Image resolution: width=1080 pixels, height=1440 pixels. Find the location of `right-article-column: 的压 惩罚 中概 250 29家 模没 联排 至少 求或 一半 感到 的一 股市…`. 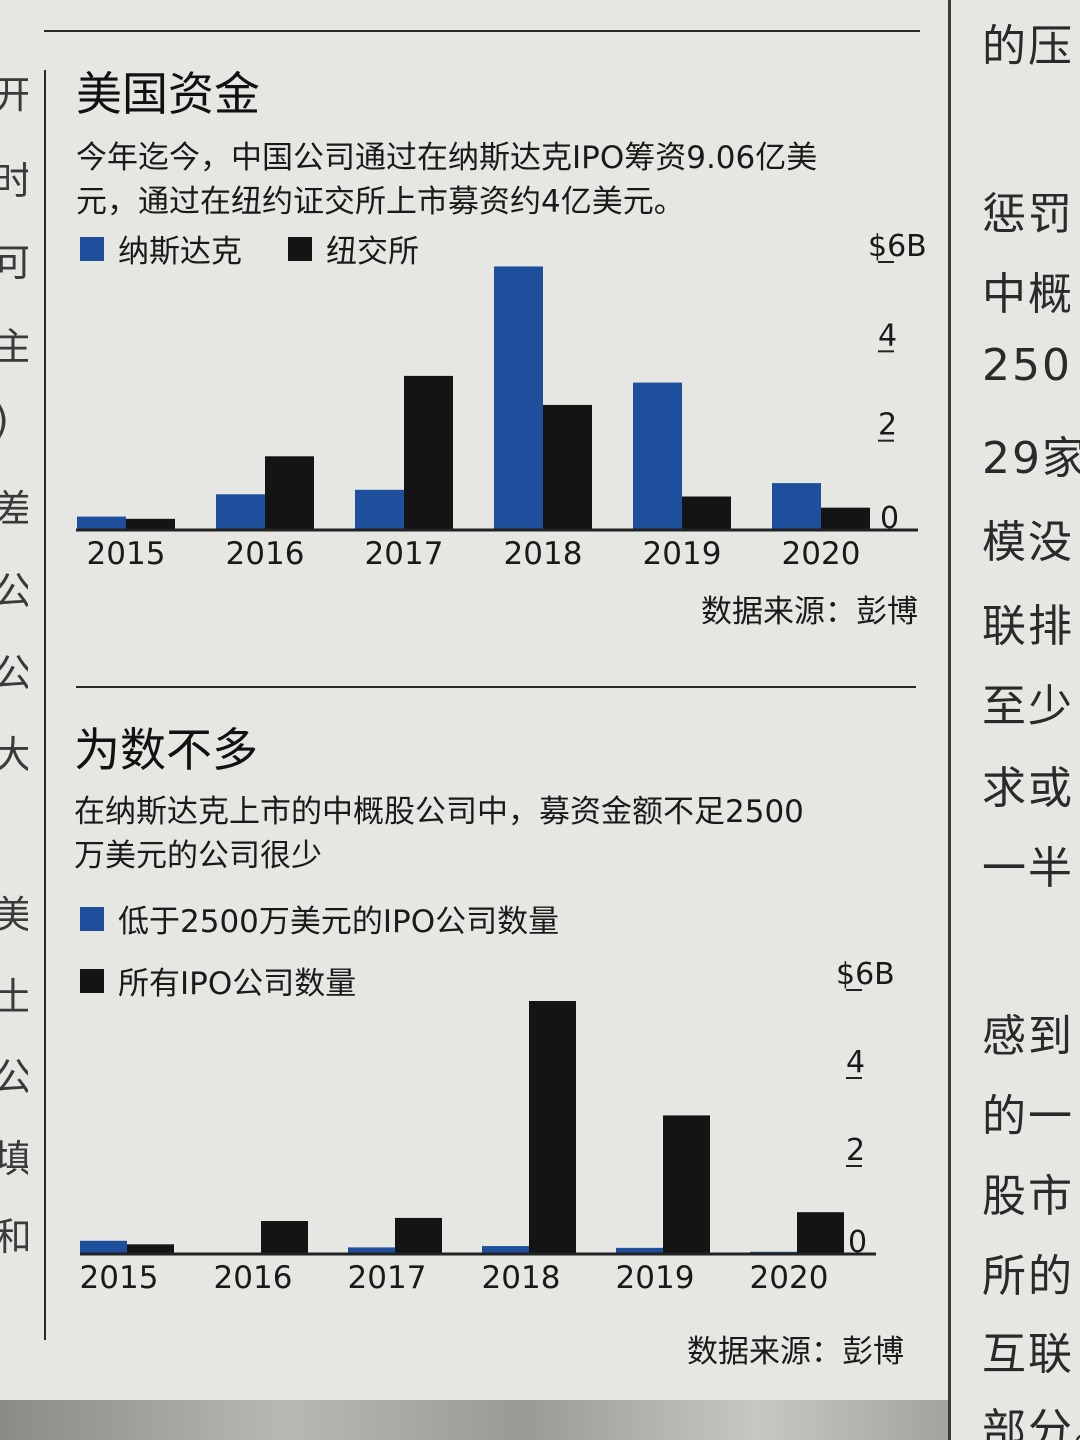

right-article-column: 的压 惩罚 中概 250 29家 模没 联排 至少 求或 一半 感到 的一 股市… is located at coordinates (1021, 720).